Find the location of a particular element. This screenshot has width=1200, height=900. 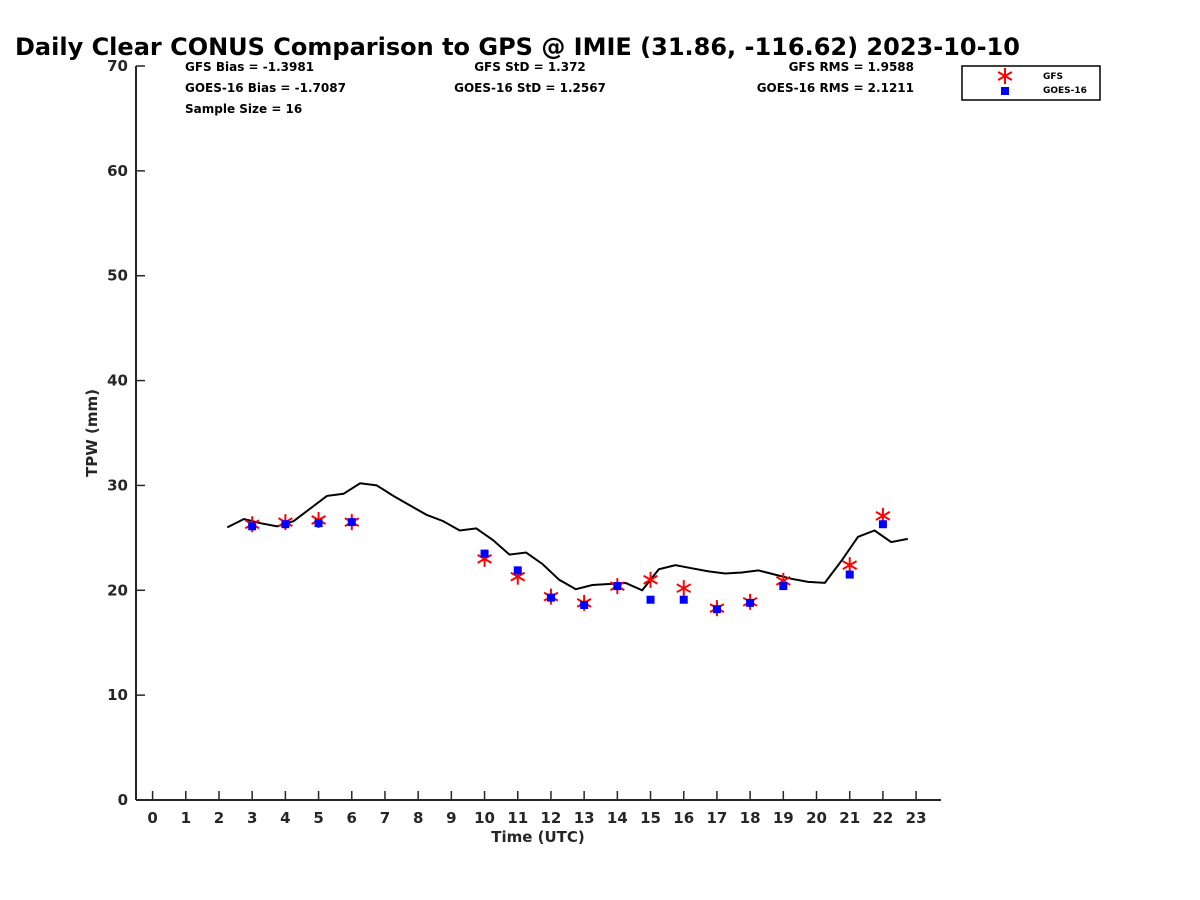

x-tick-label: 5 is located at coordinates (318, 818).